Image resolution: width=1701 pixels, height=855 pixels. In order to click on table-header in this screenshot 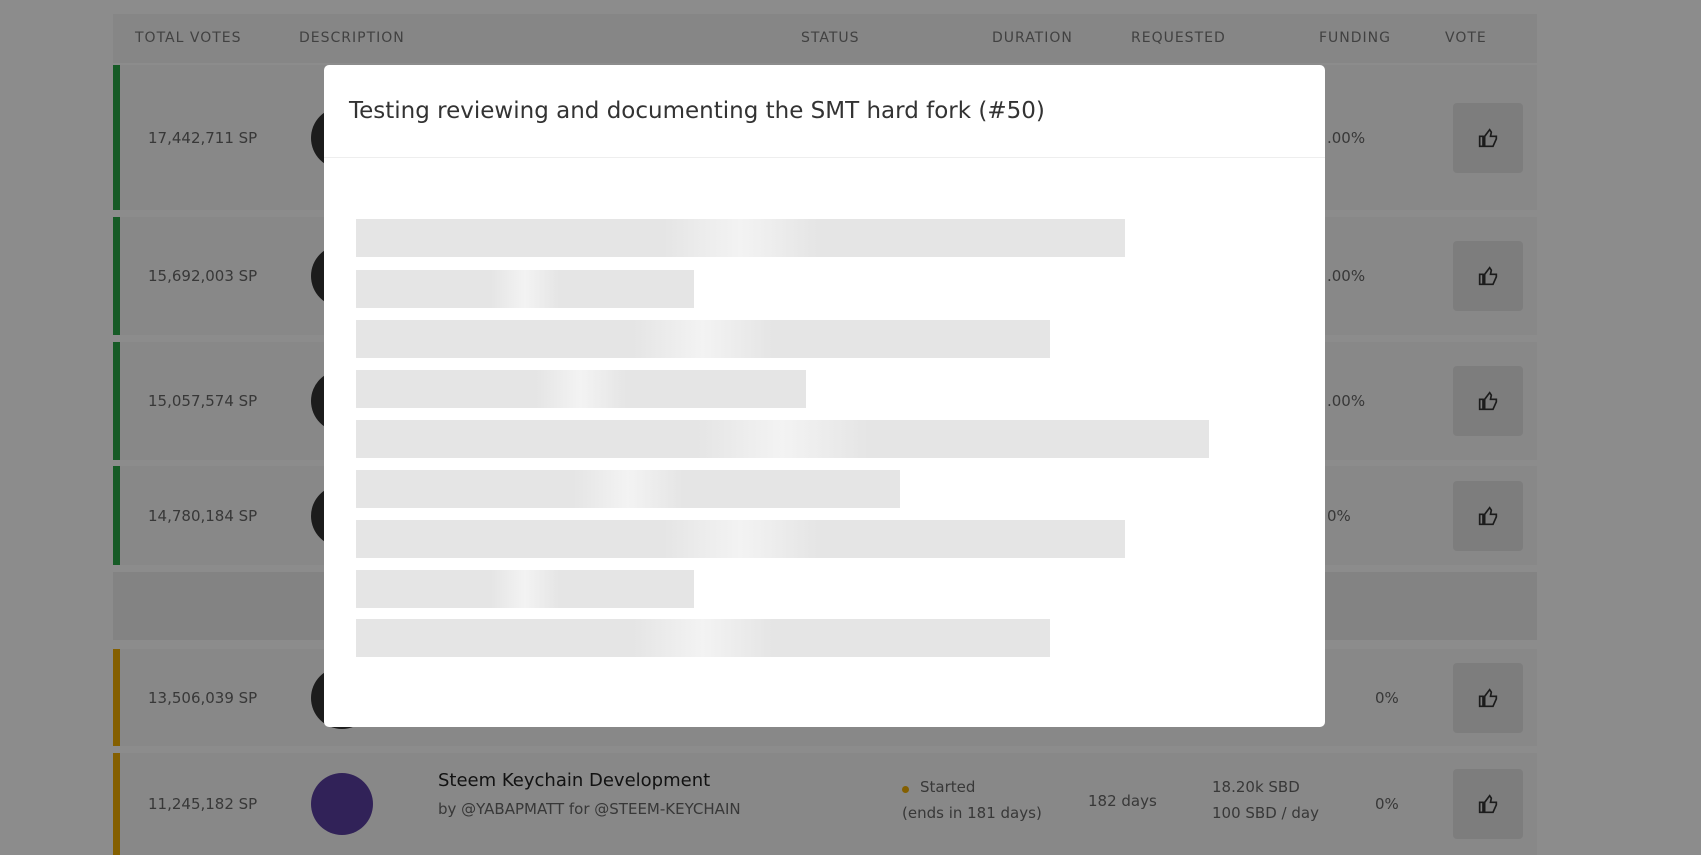, I will do `click(825, 38)`.